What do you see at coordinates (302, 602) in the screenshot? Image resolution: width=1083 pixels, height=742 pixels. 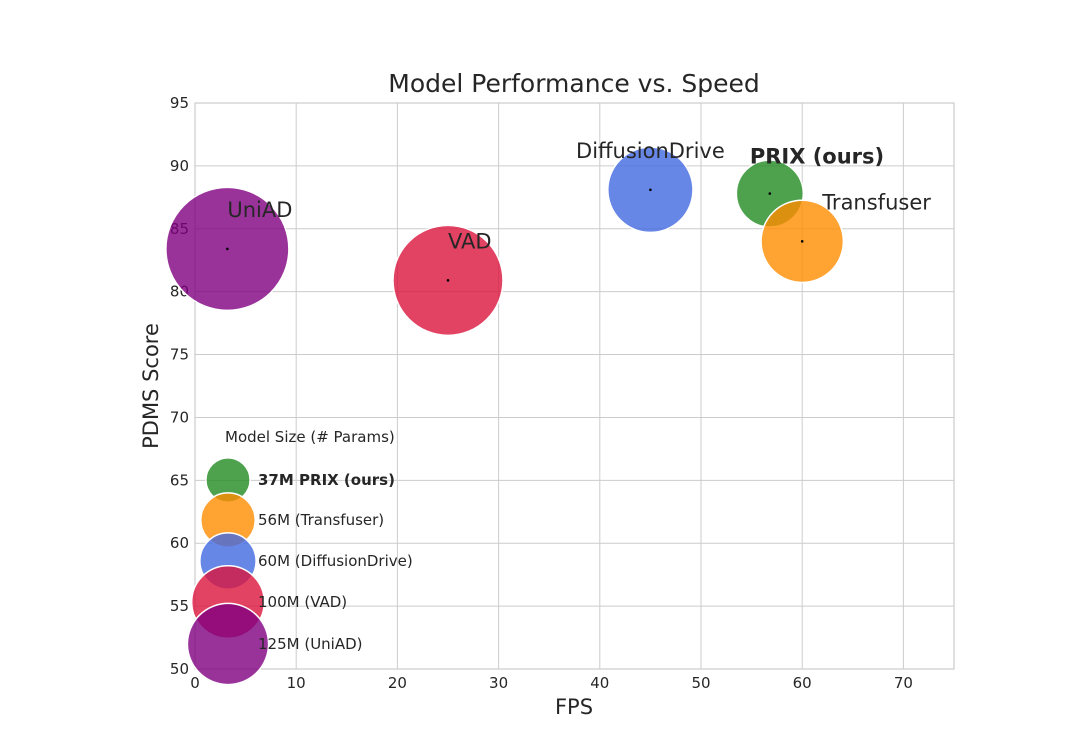 I see `legend-entry-label: 100M (VAD)` at bounding box center [302, 602].